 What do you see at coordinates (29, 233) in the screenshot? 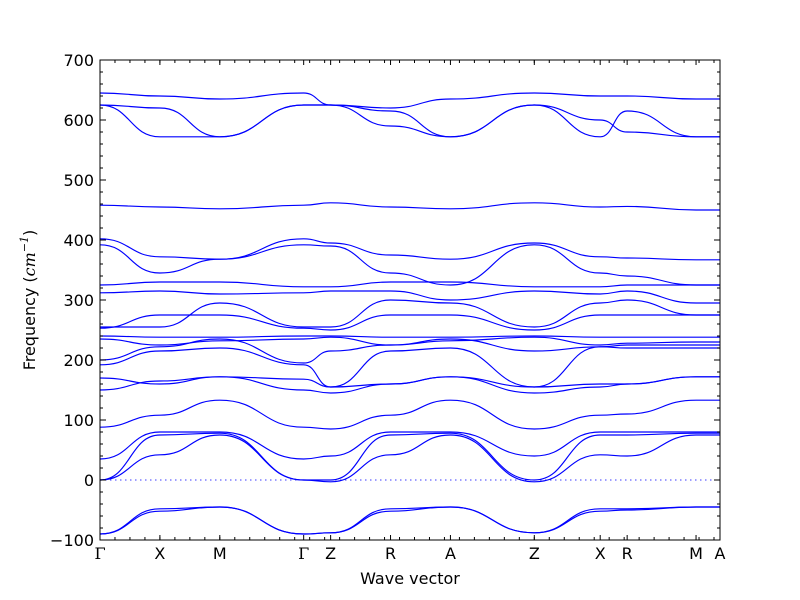
I see `y-axis-label-close-paren: )` at bounding box center [29, 233].